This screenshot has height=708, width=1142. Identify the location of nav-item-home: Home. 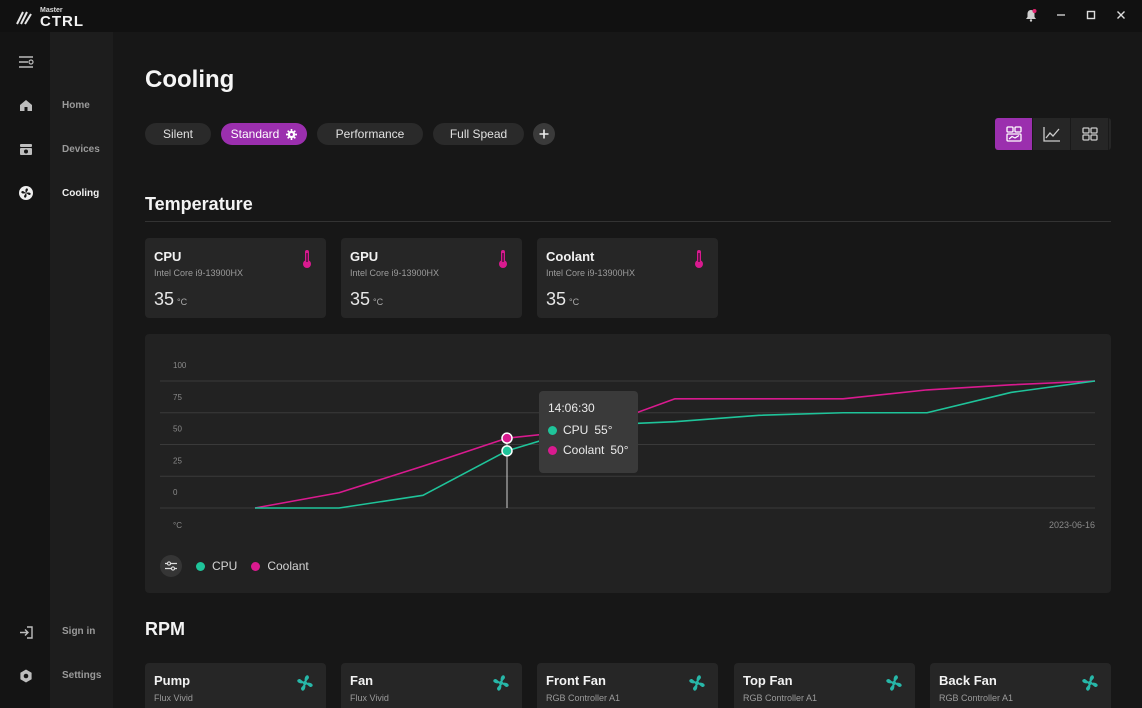
(76, 105).